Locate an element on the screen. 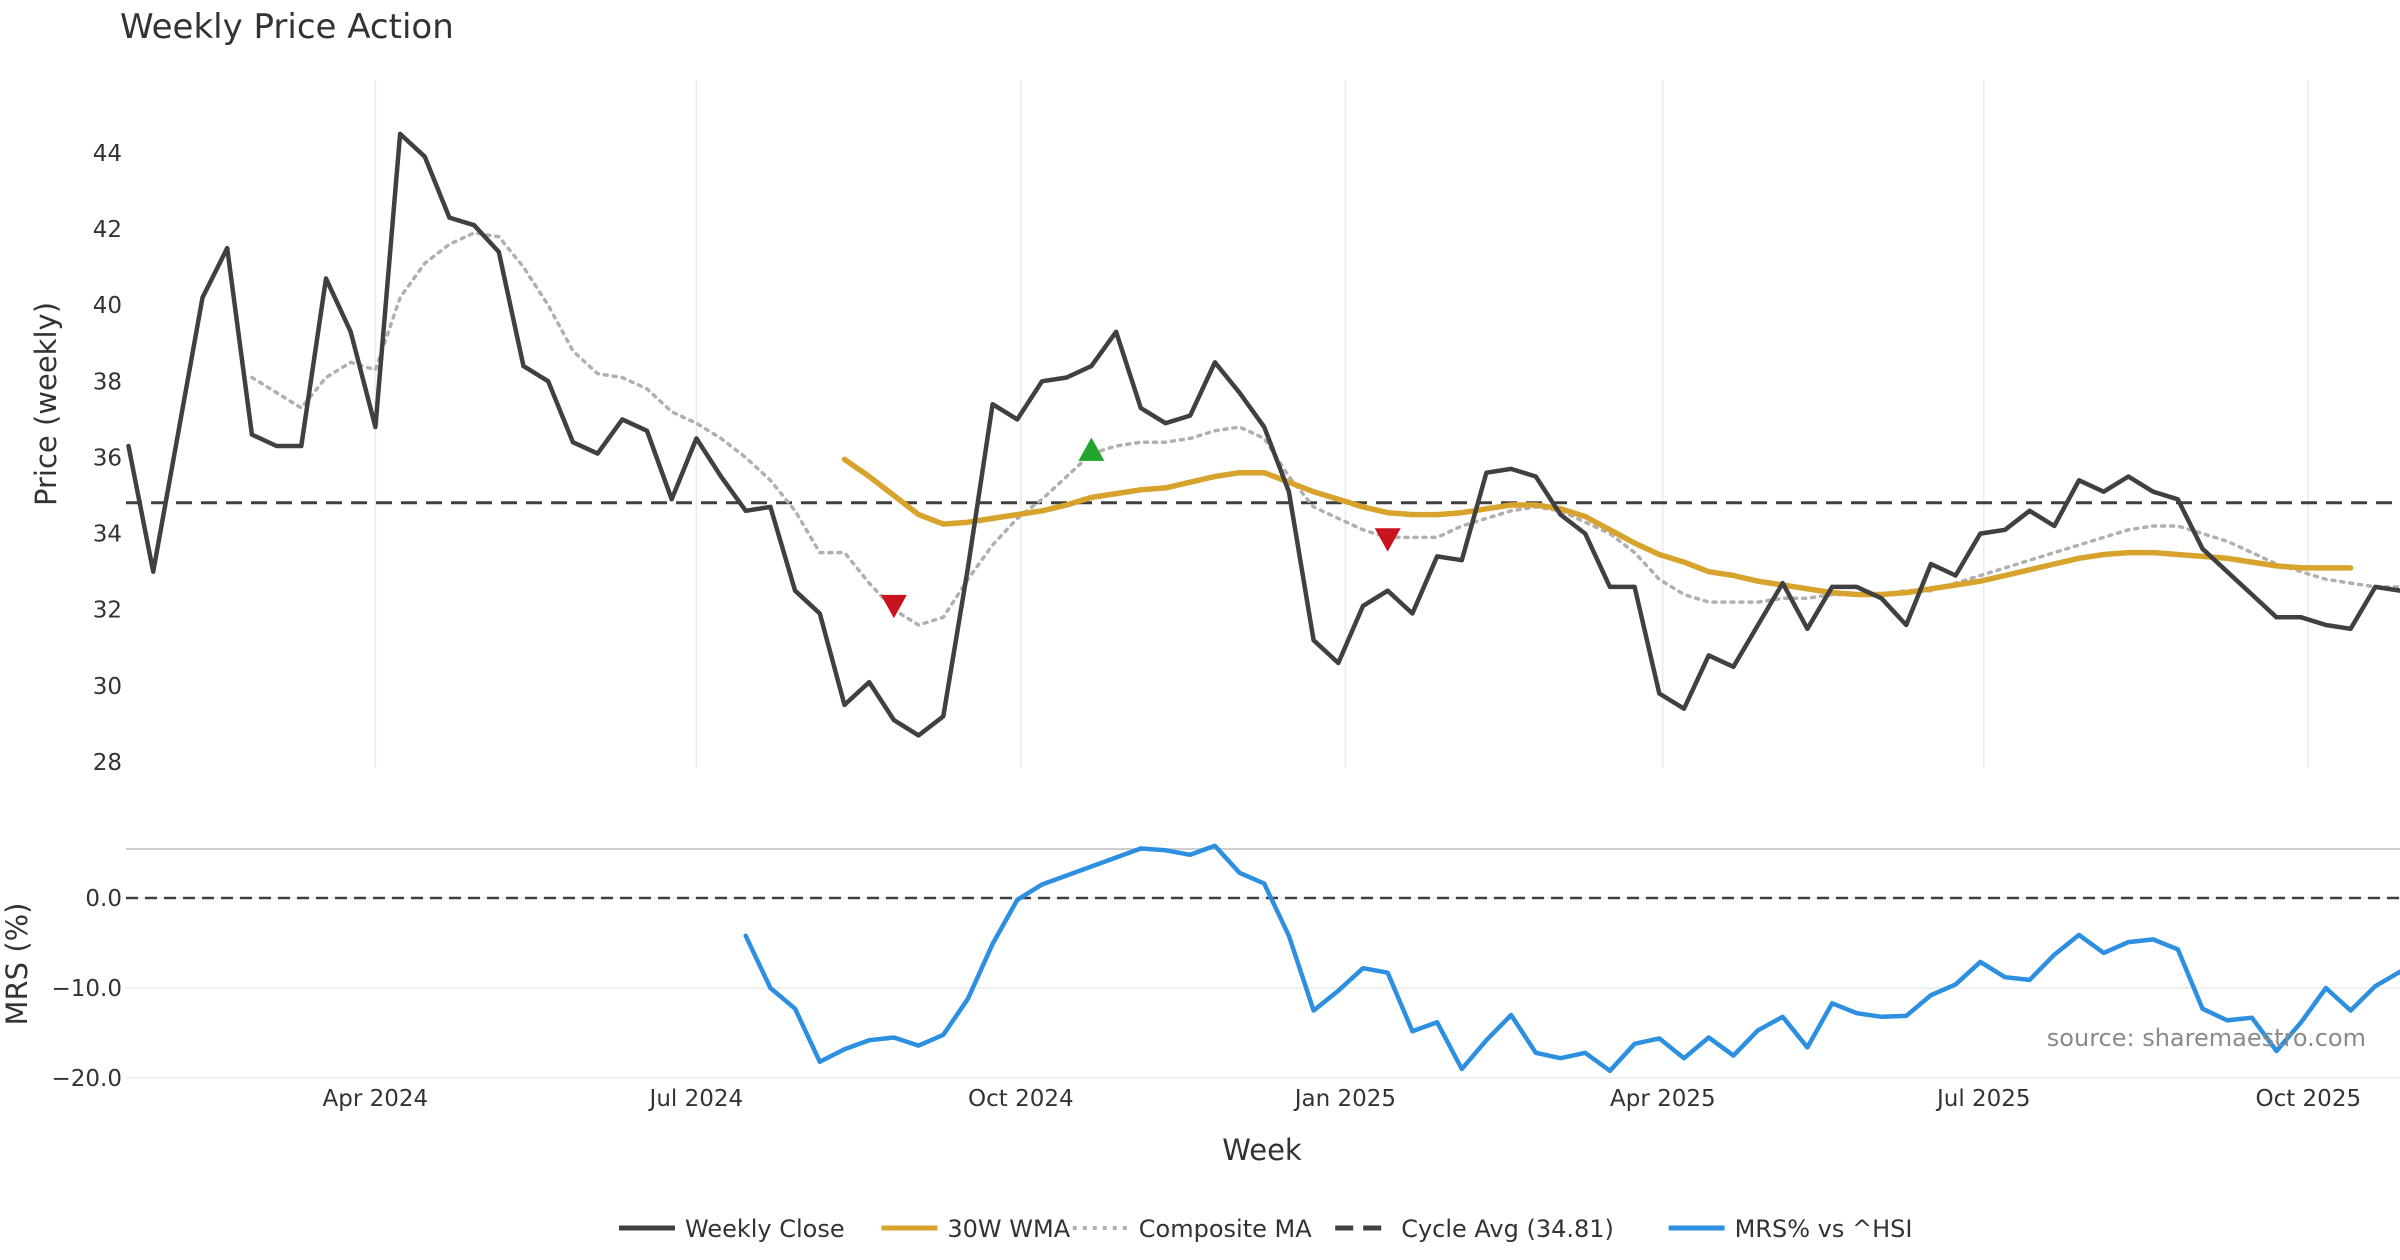 Image resolution: width=2400 pixels, height=1260 pixels. legend-item: Weekly Close is located at coordinates (732, 1229).